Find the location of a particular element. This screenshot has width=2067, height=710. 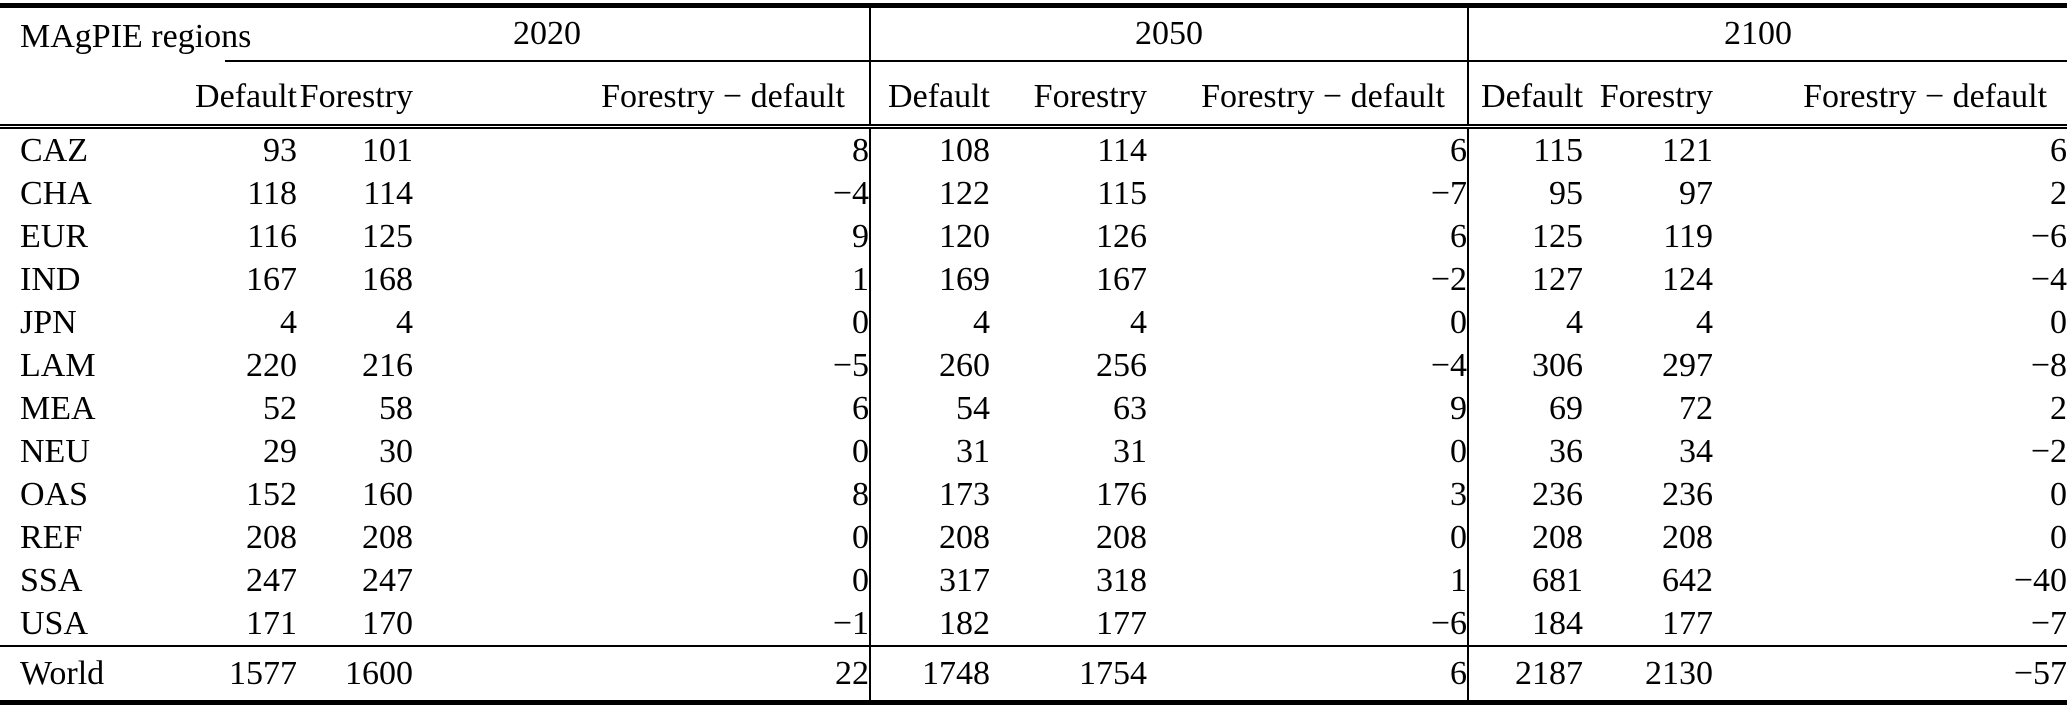

value-cell: 31 is located at coordinates (1130, 451).